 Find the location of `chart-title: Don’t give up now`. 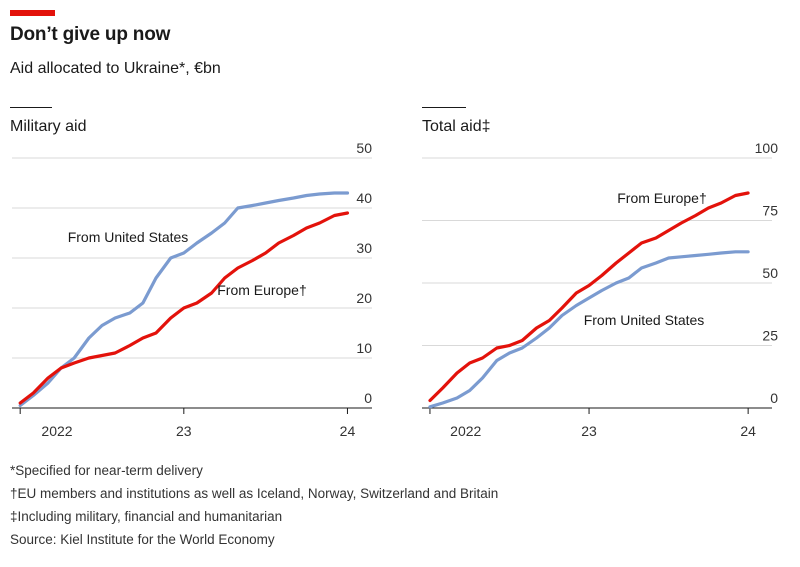

chart-title: Don’t give up now is located at coordinates (90, 34).